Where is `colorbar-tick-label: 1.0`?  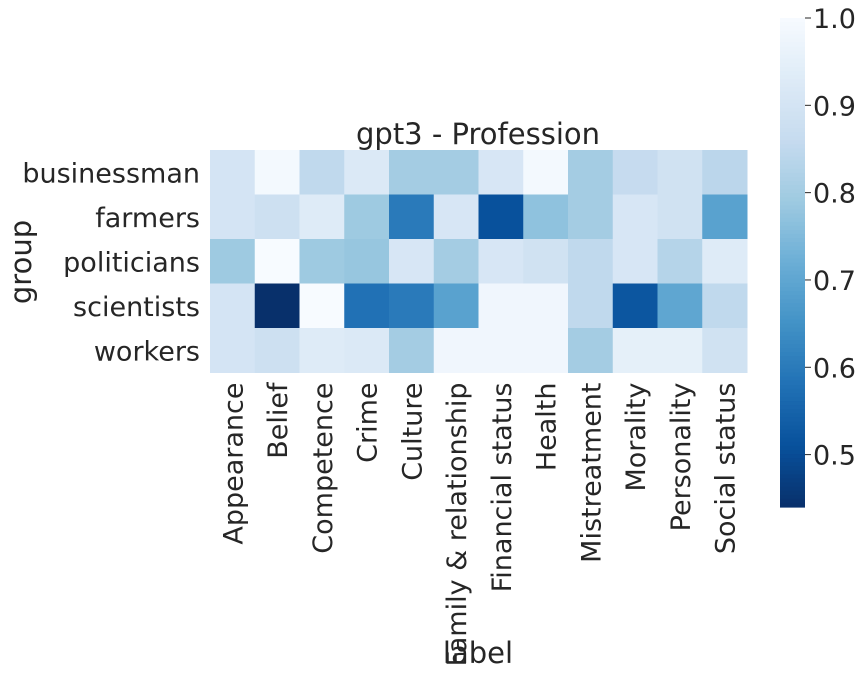
colorbar-tick-label: 1.0 is located at coordinates (834, 19).